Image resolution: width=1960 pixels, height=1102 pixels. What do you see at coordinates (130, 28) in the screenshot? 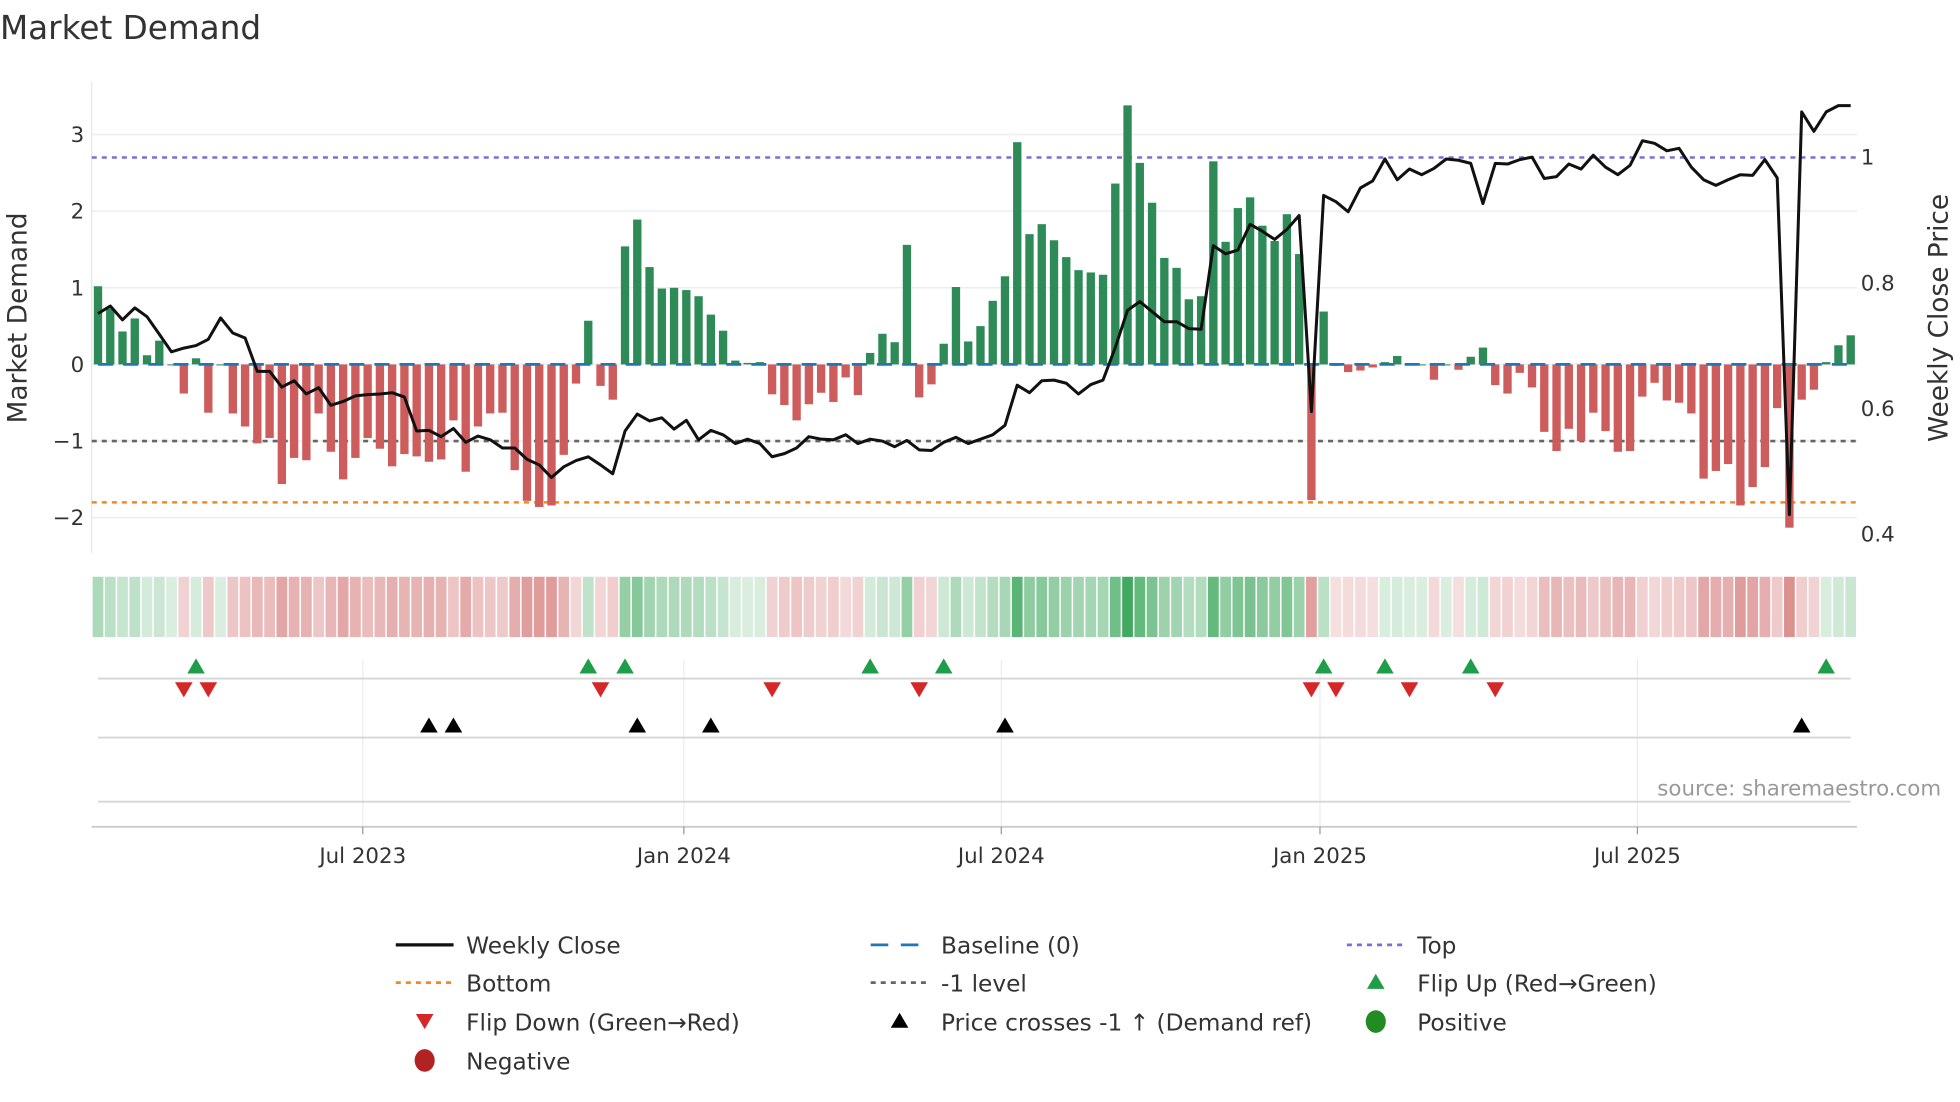
I see `chart-title: Market Demand` at bounding box center [130, 28].